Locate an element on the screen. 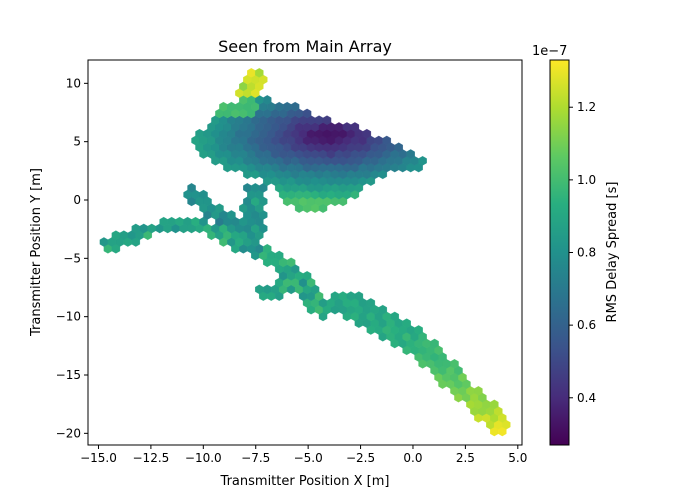  x-tick-label: −15.0 is located at coordinates (98, 458).